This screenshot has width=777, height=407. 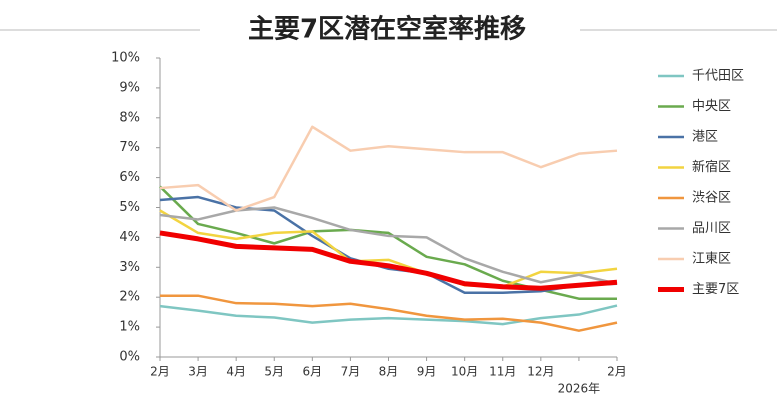 What do you see at coordinates (129, 207) in the screenshot?
I see `y-tick-label: 5%` at bounding box center [129, 207].